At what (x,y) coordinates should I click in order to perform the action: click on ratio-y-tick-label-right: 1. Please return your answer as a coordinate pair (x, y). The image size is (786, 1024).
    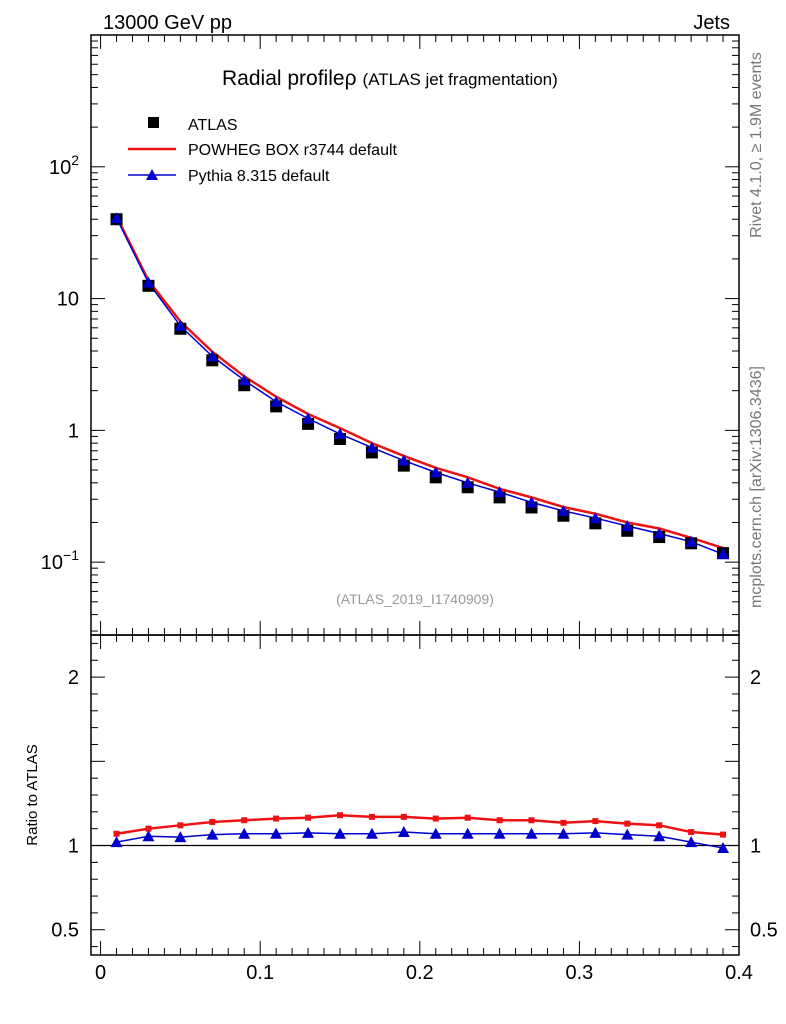
    Looking at the image, I should click on (755, 847).